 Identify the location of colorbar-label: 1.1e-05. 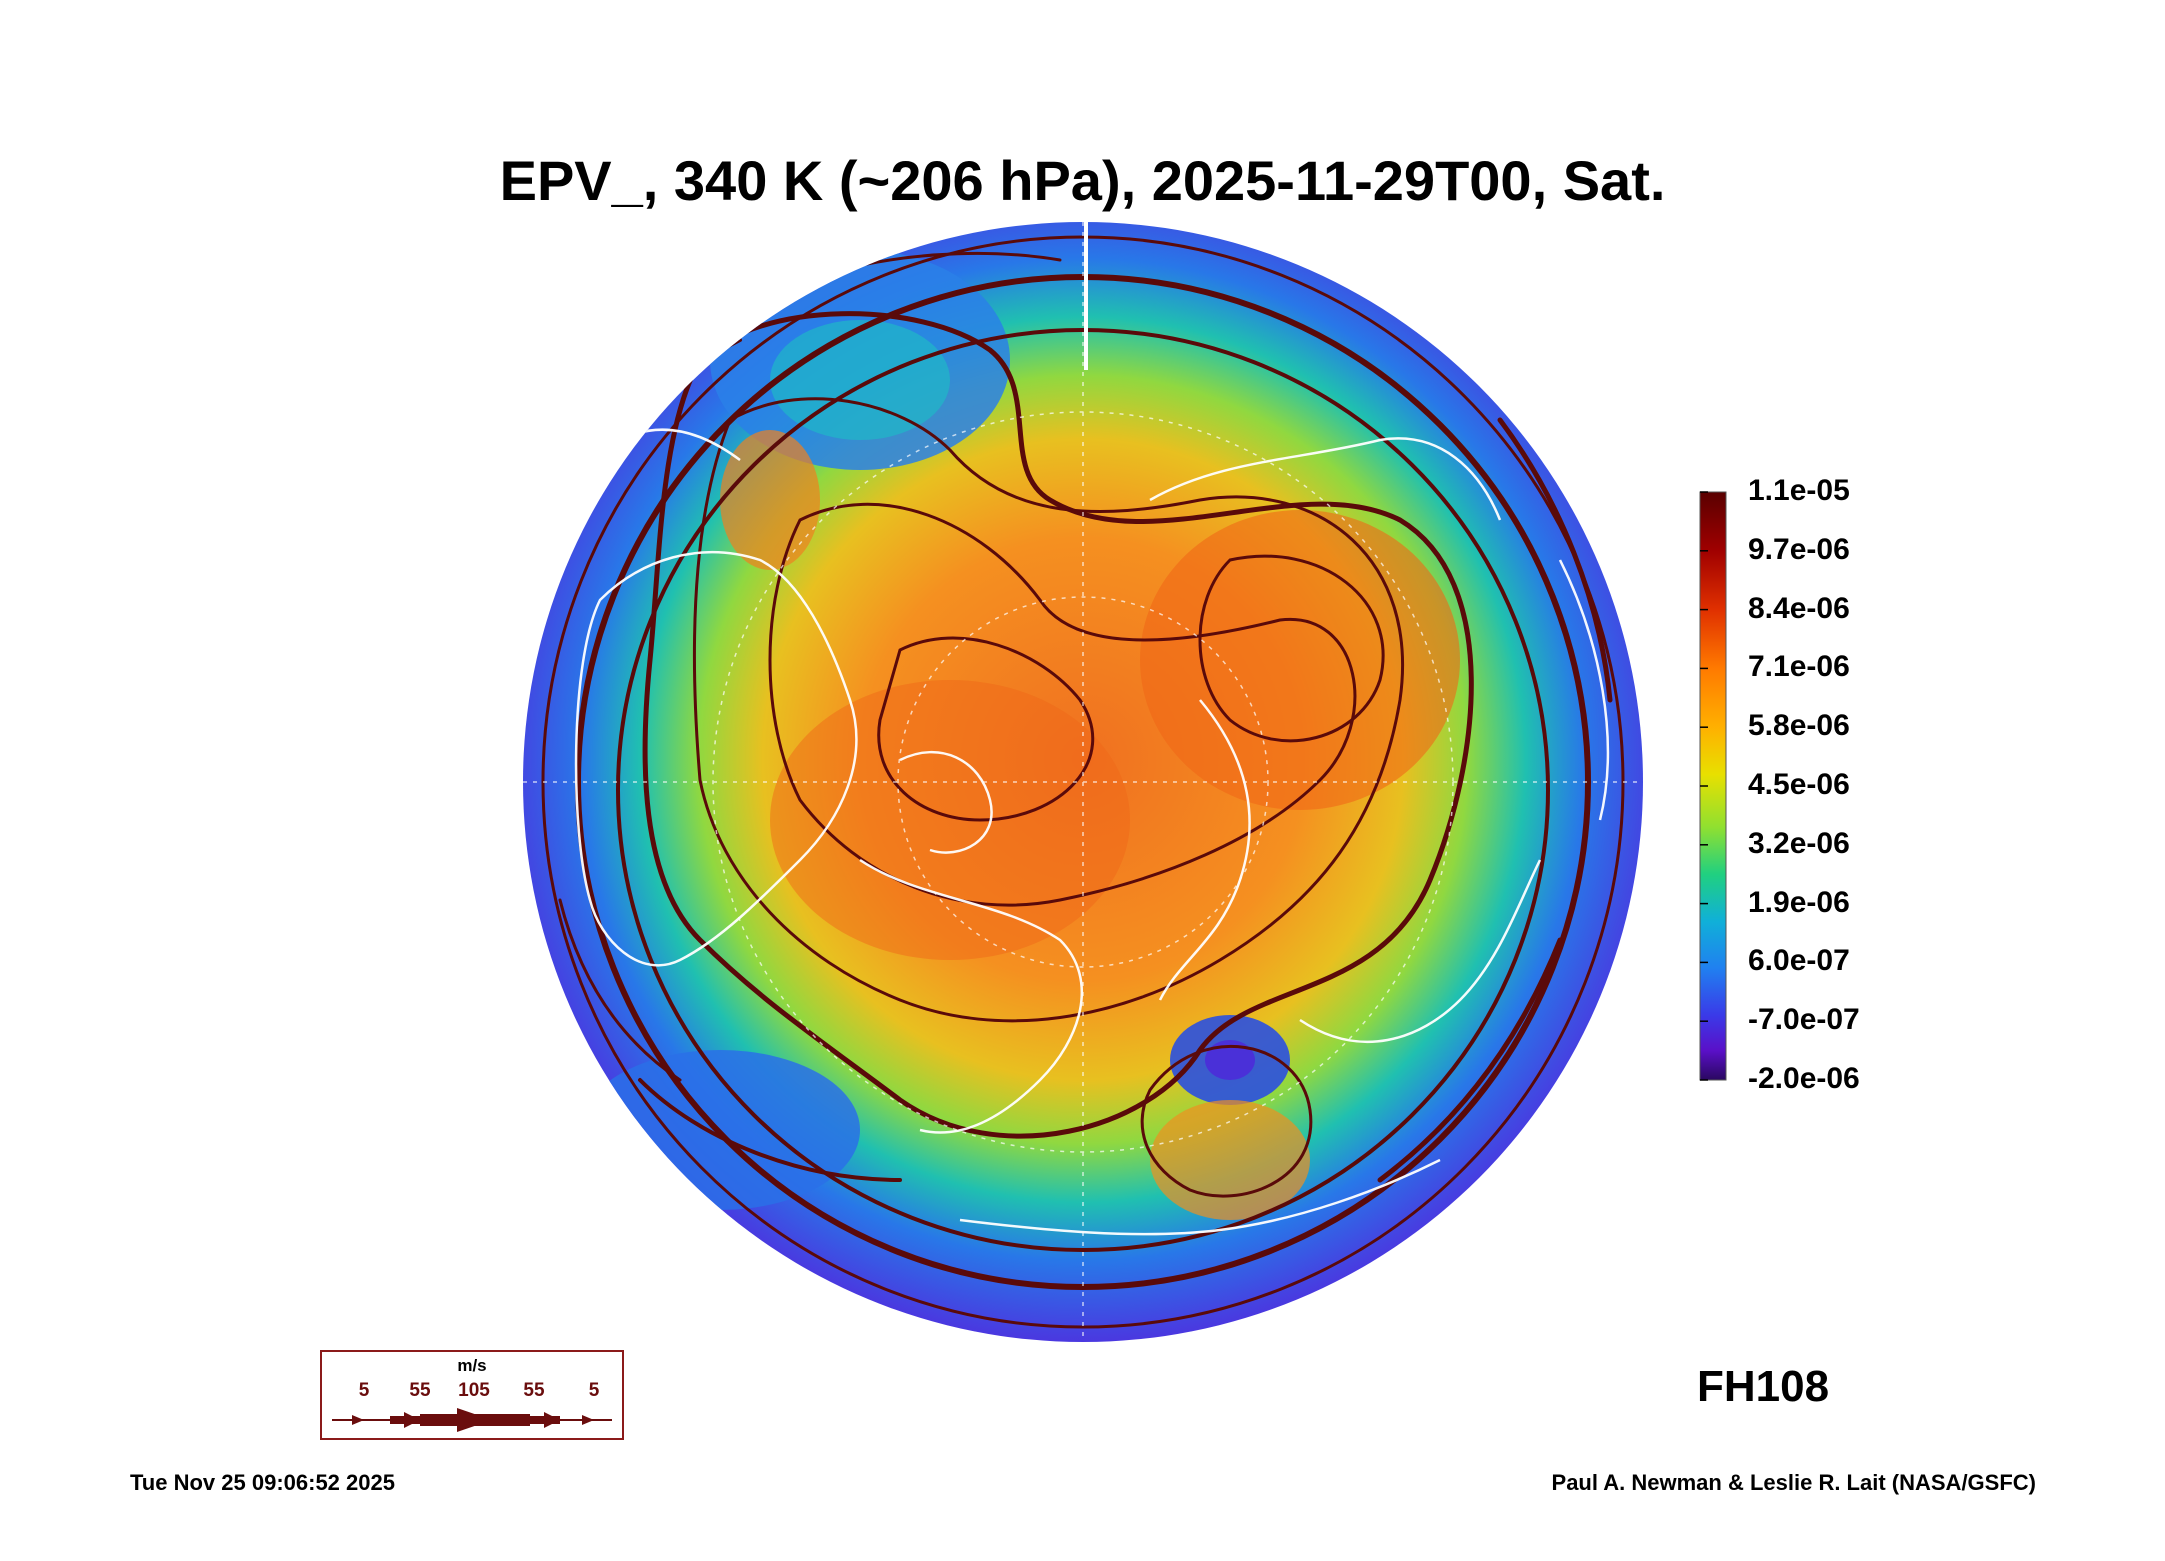
(1799, 490).